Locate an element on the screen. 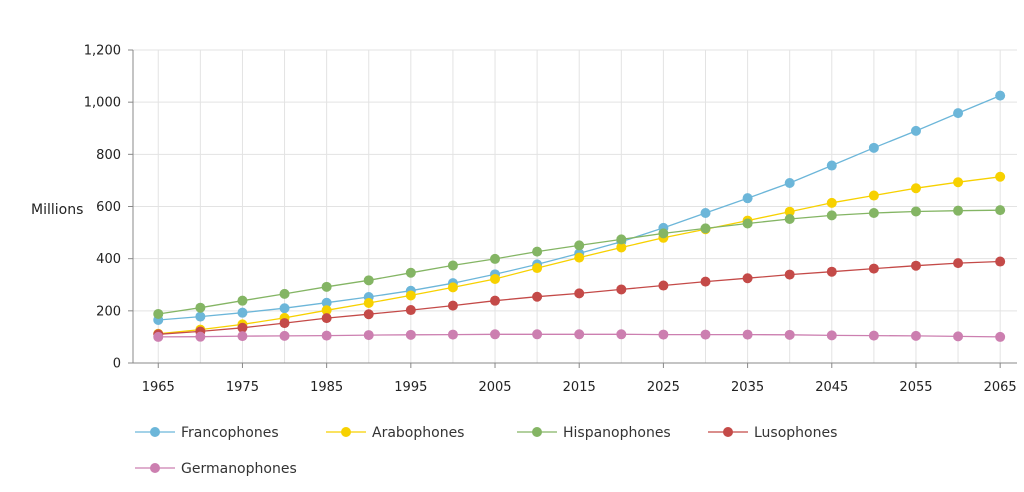 This screenshot has width=1024, height=492. legend-item-arabophones: Arabophones is located at coordinates (395, 433).